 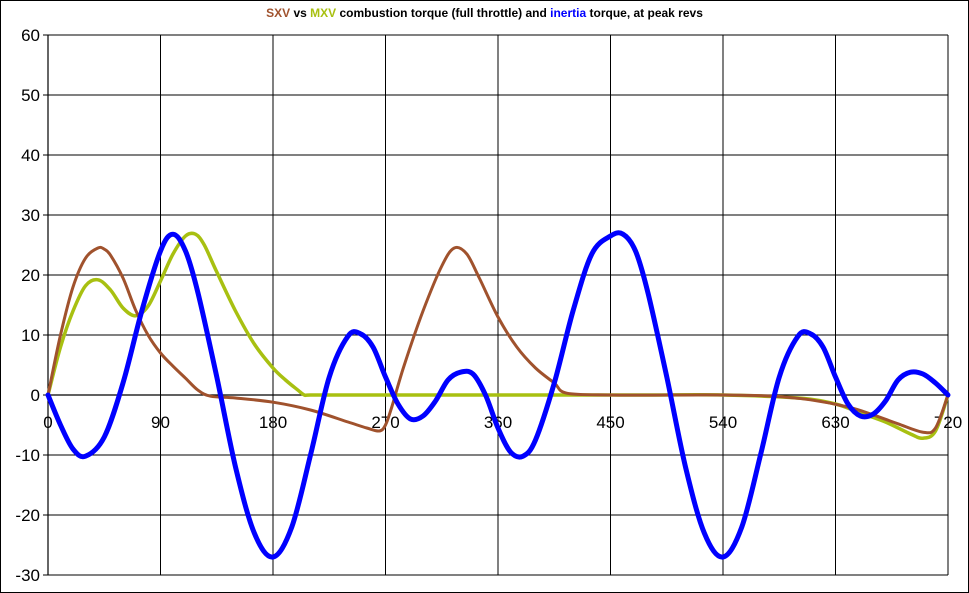 I want to click on x-tick-label: 0, so click(x=47, y=422).